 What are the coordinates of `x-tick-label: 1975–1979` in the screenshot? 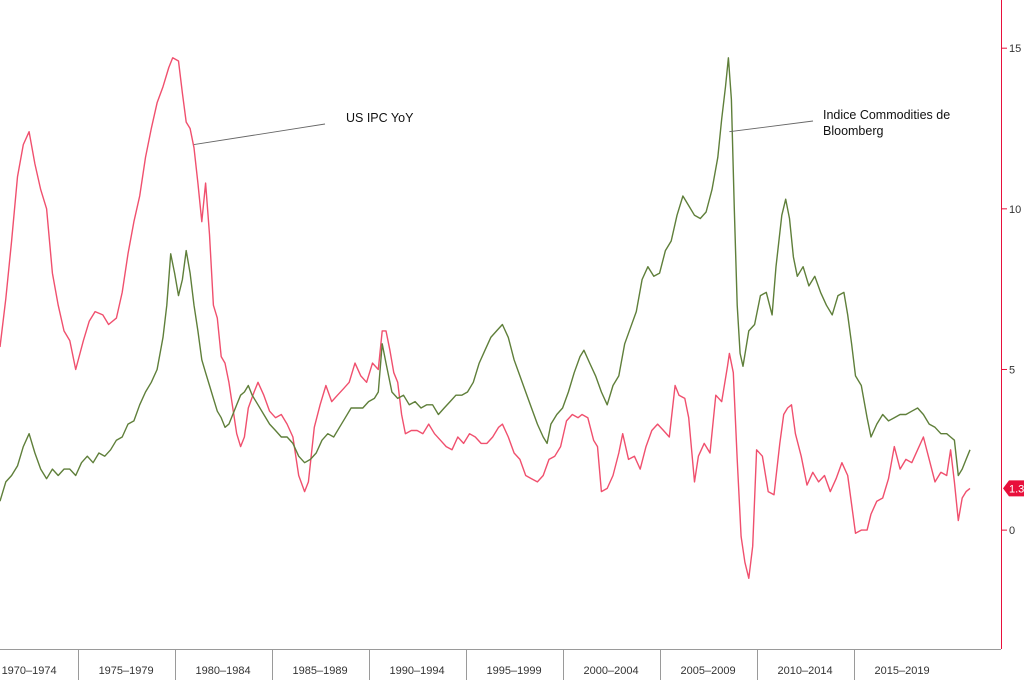 It's located at (126, 671).